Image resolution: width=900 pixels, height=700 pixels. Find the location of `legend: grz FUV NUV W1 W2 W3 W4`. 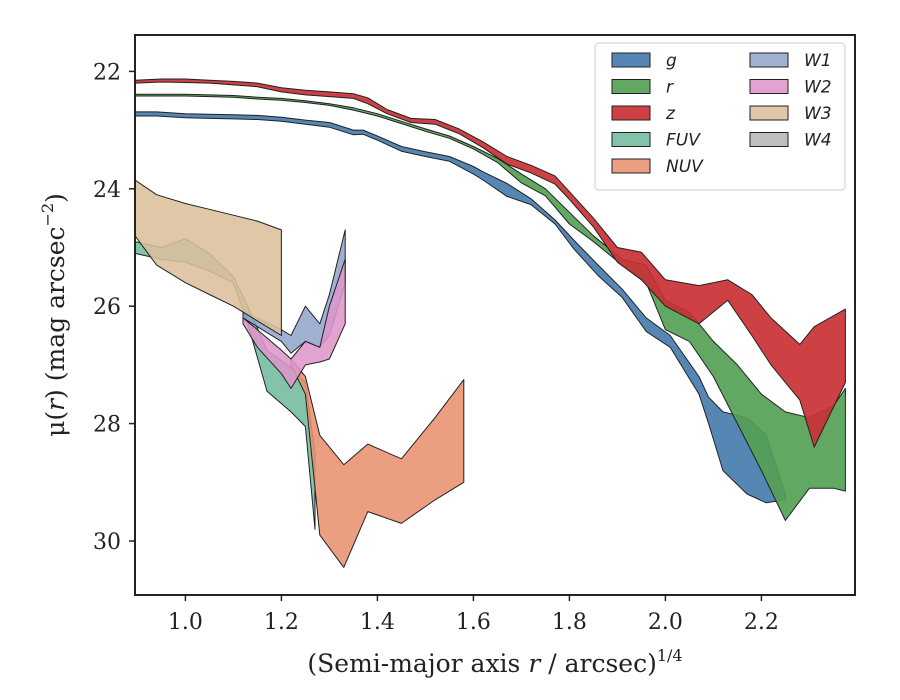

legend: grz FUV NUV W1 W2 W3 W4 is located at coordinates (720, 116).